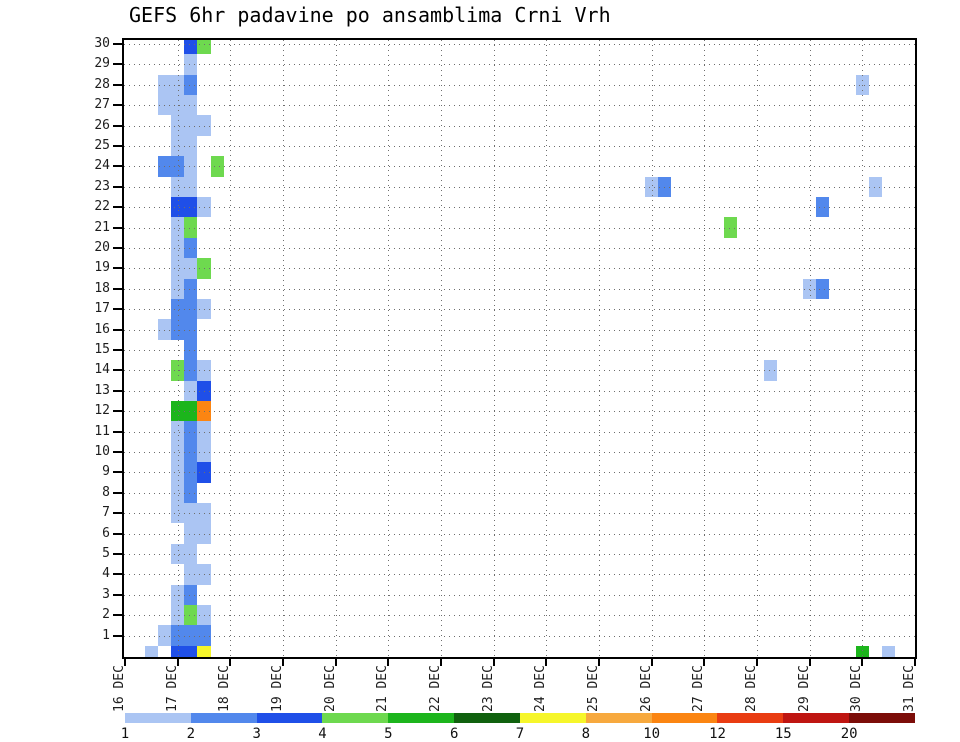 The width and height of the screenshot is (960, 742). What do you see at coordinates (172, 688) in the screenshot?
I see `x-axis-label: 17 DEC` at bounding box center [172, 688].